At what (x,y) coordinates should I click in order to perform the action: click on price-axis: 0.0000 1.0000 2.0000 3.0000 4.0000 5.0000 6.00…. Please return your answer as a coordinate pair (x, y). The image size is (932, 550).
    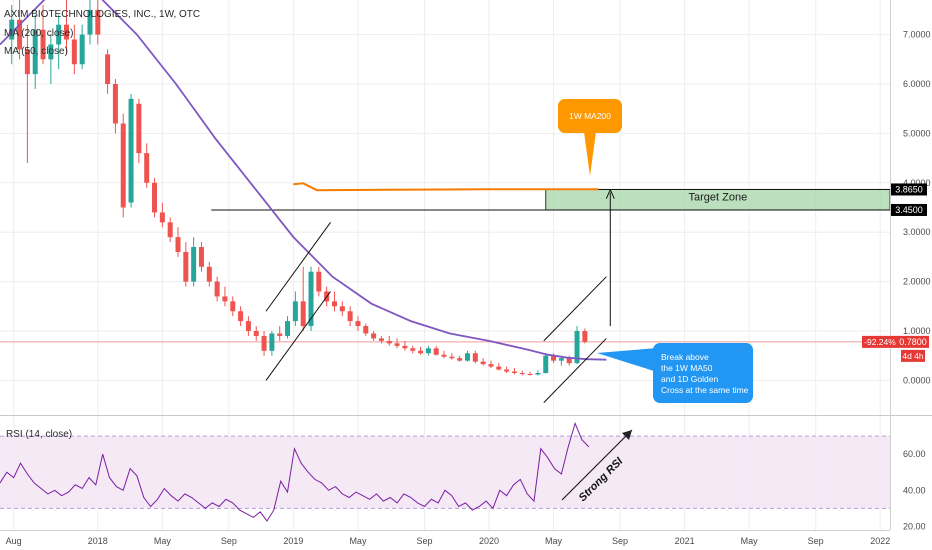
    Looking at the image, I should click on (917, 208).